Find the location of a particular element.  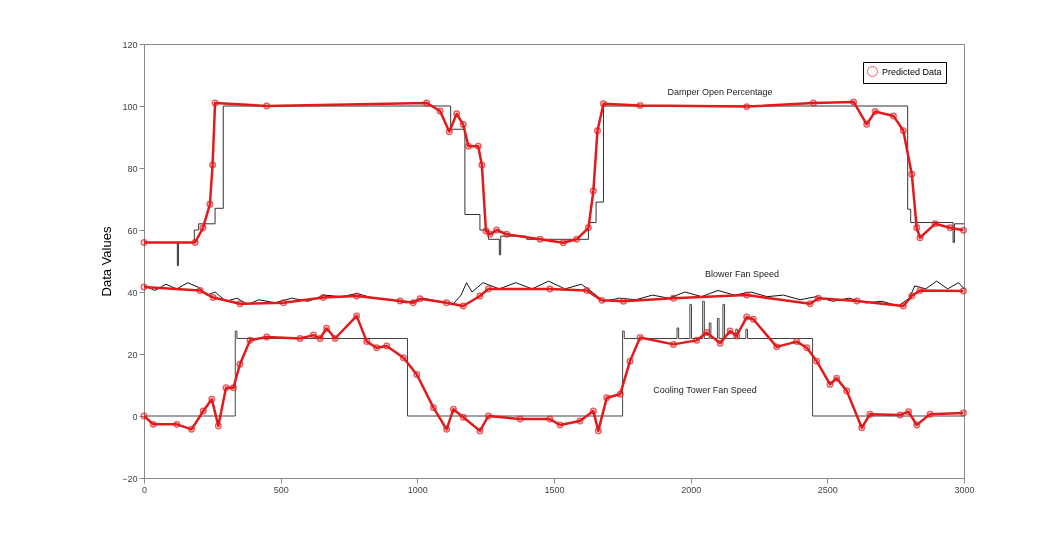

x-tick-label: 500 is located at coordinates (281, 489).